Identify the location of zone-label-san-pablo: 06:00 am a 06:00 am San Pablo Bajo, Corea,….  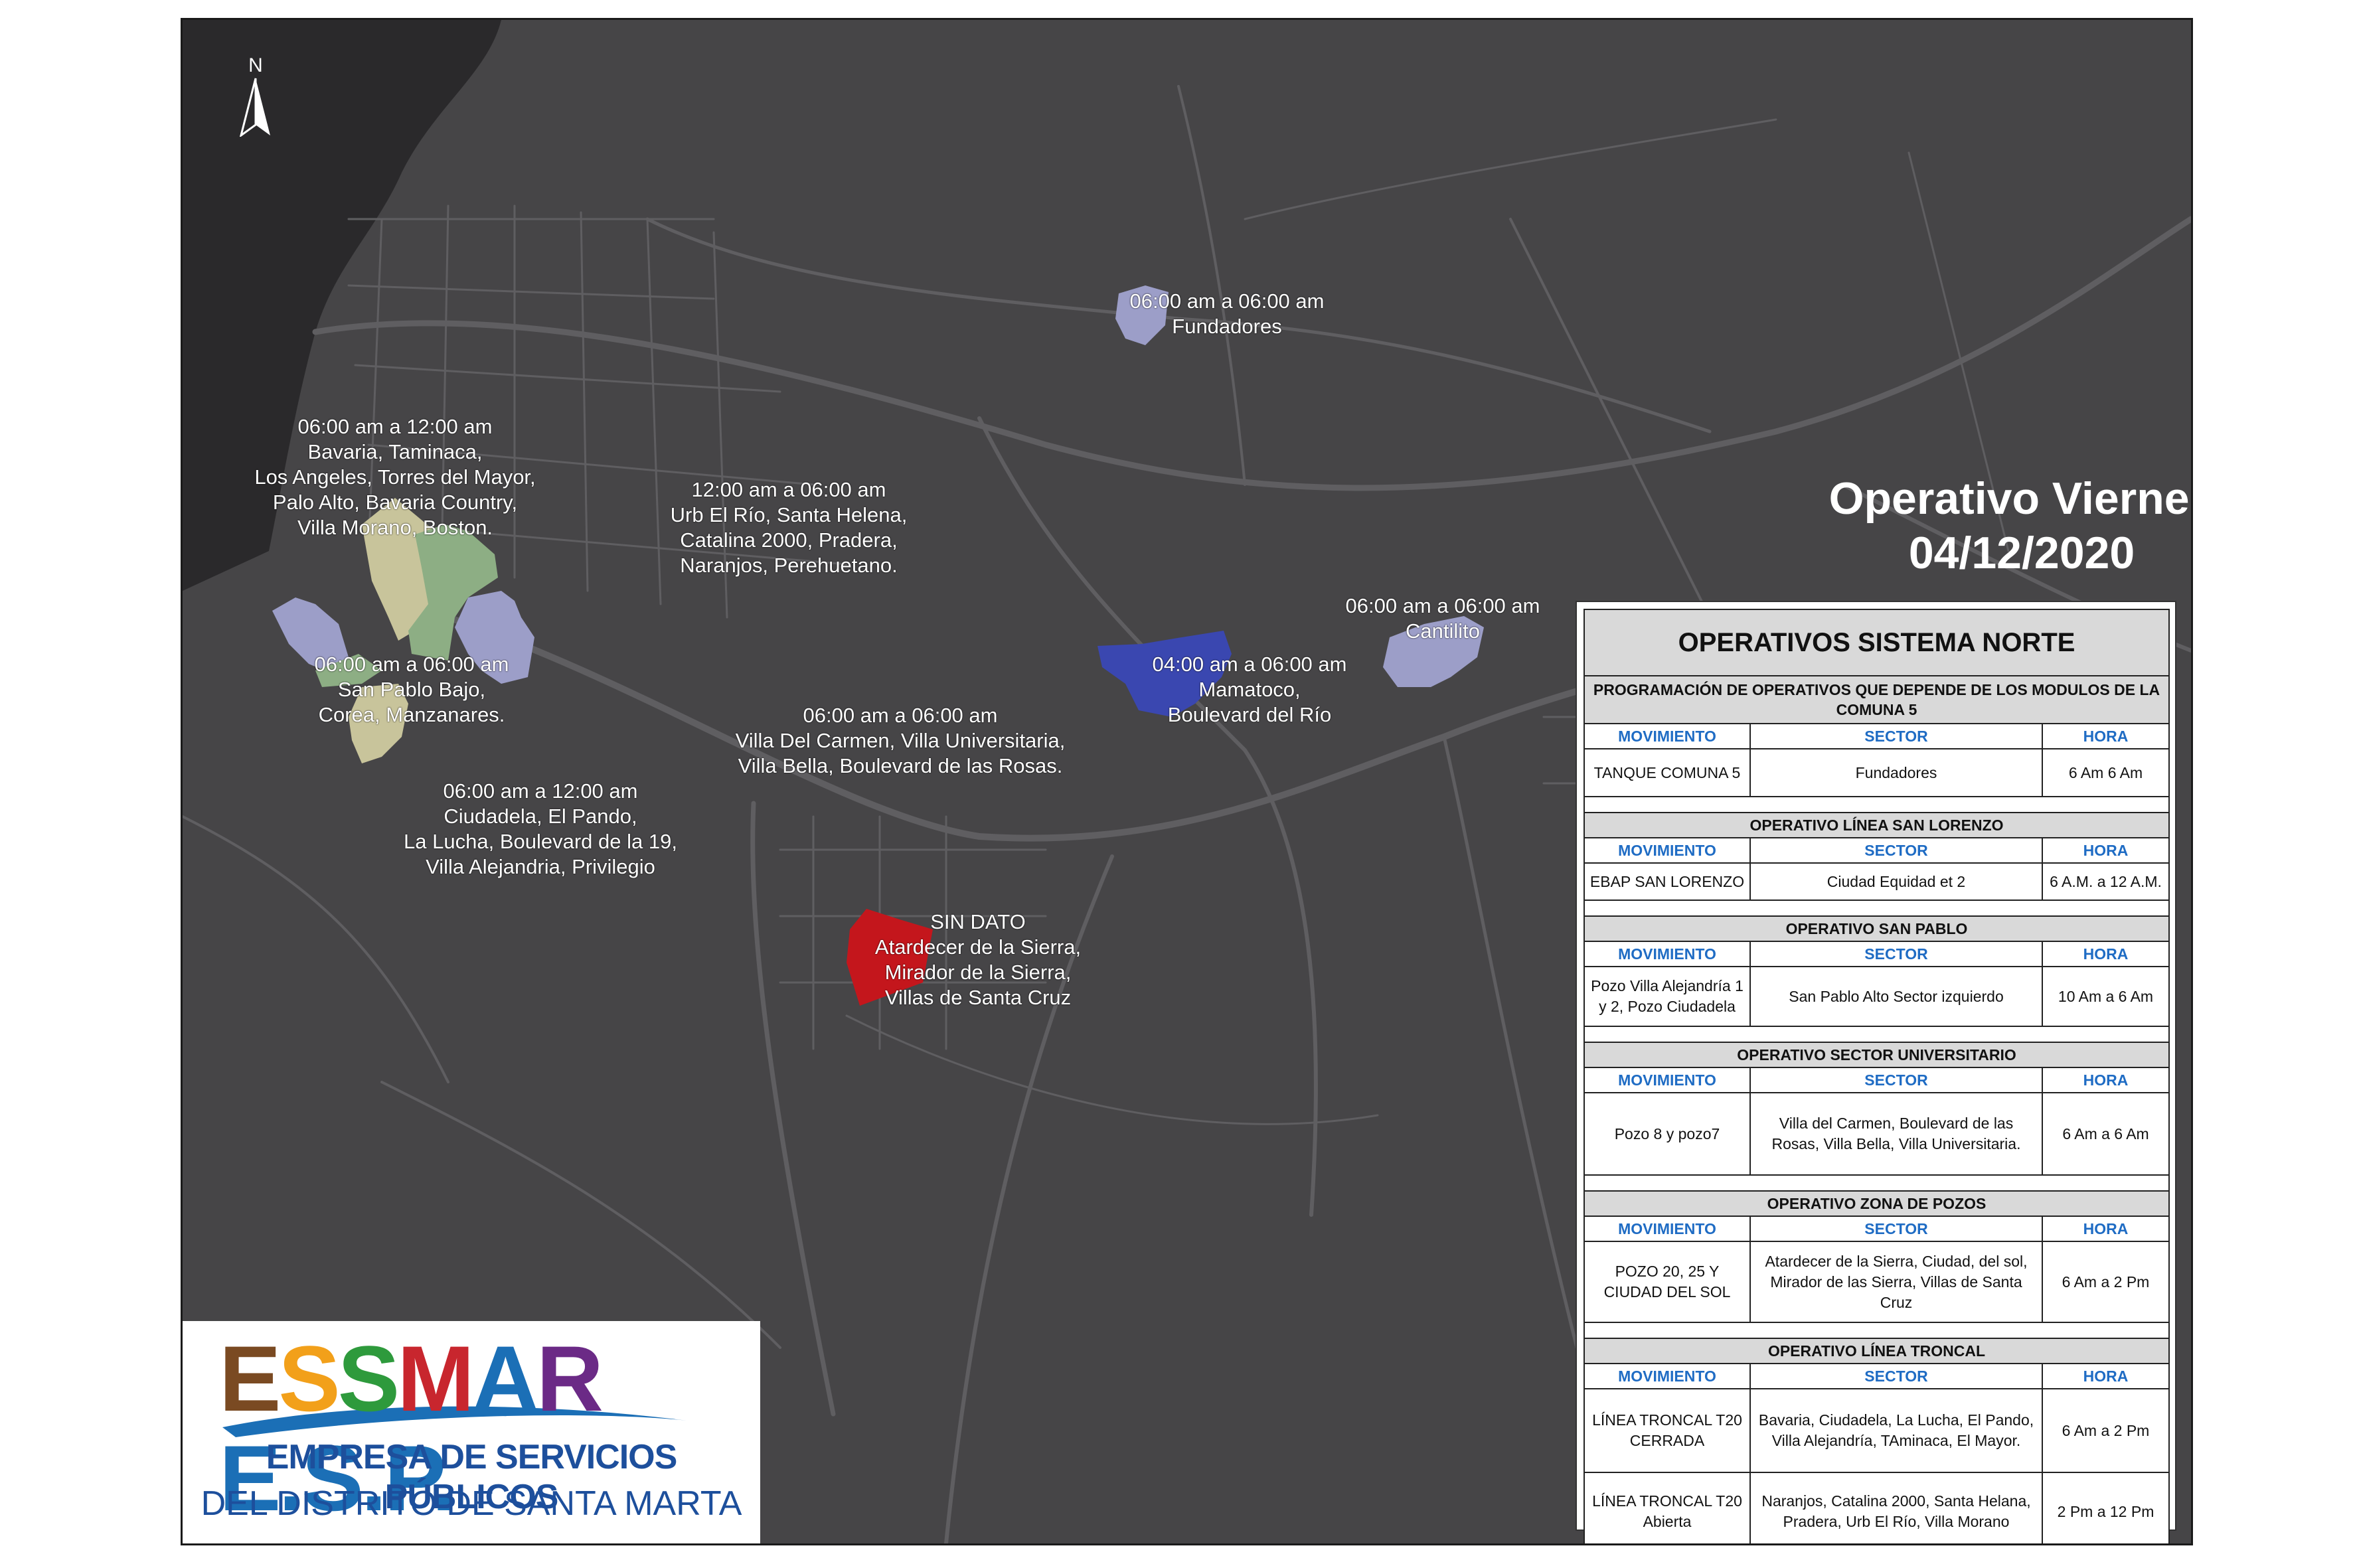
(412, 690).